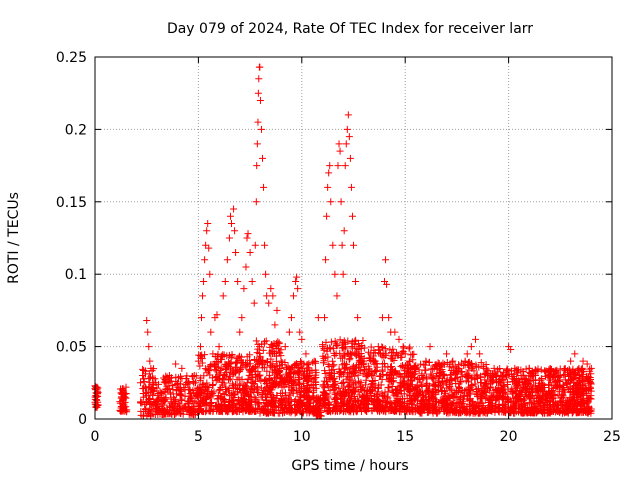 This screenshot has width=640, height=480. I want to click on y-tick-label: 0.25, so click(71, 58).